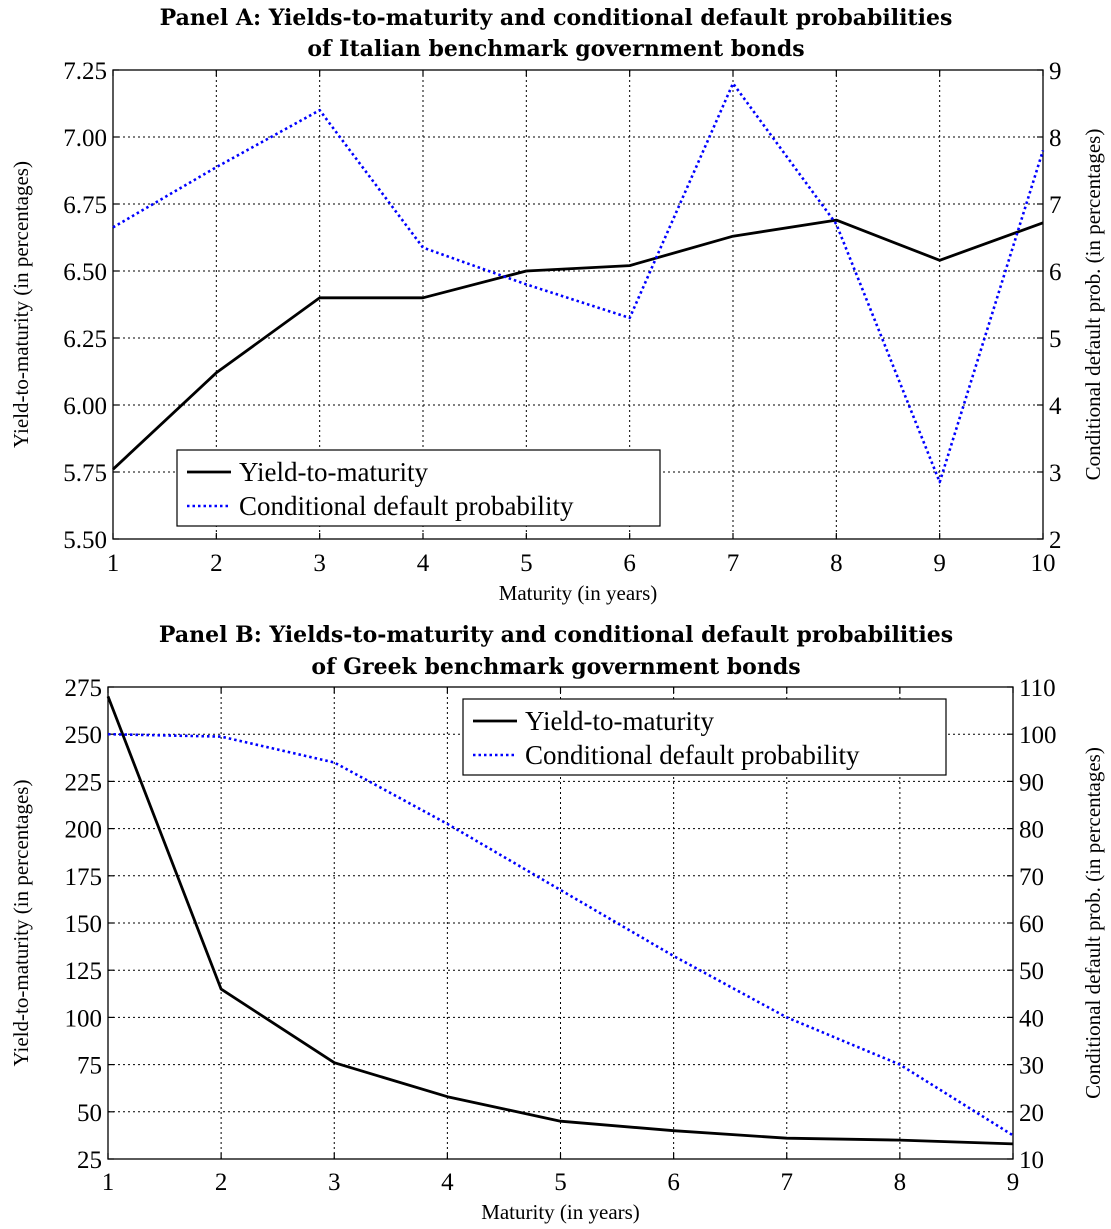 The height and width of the screenshot is (1229, 1111). I want to click on panel-a-legend-label: Yield-to-maturity, so click(333, 472).